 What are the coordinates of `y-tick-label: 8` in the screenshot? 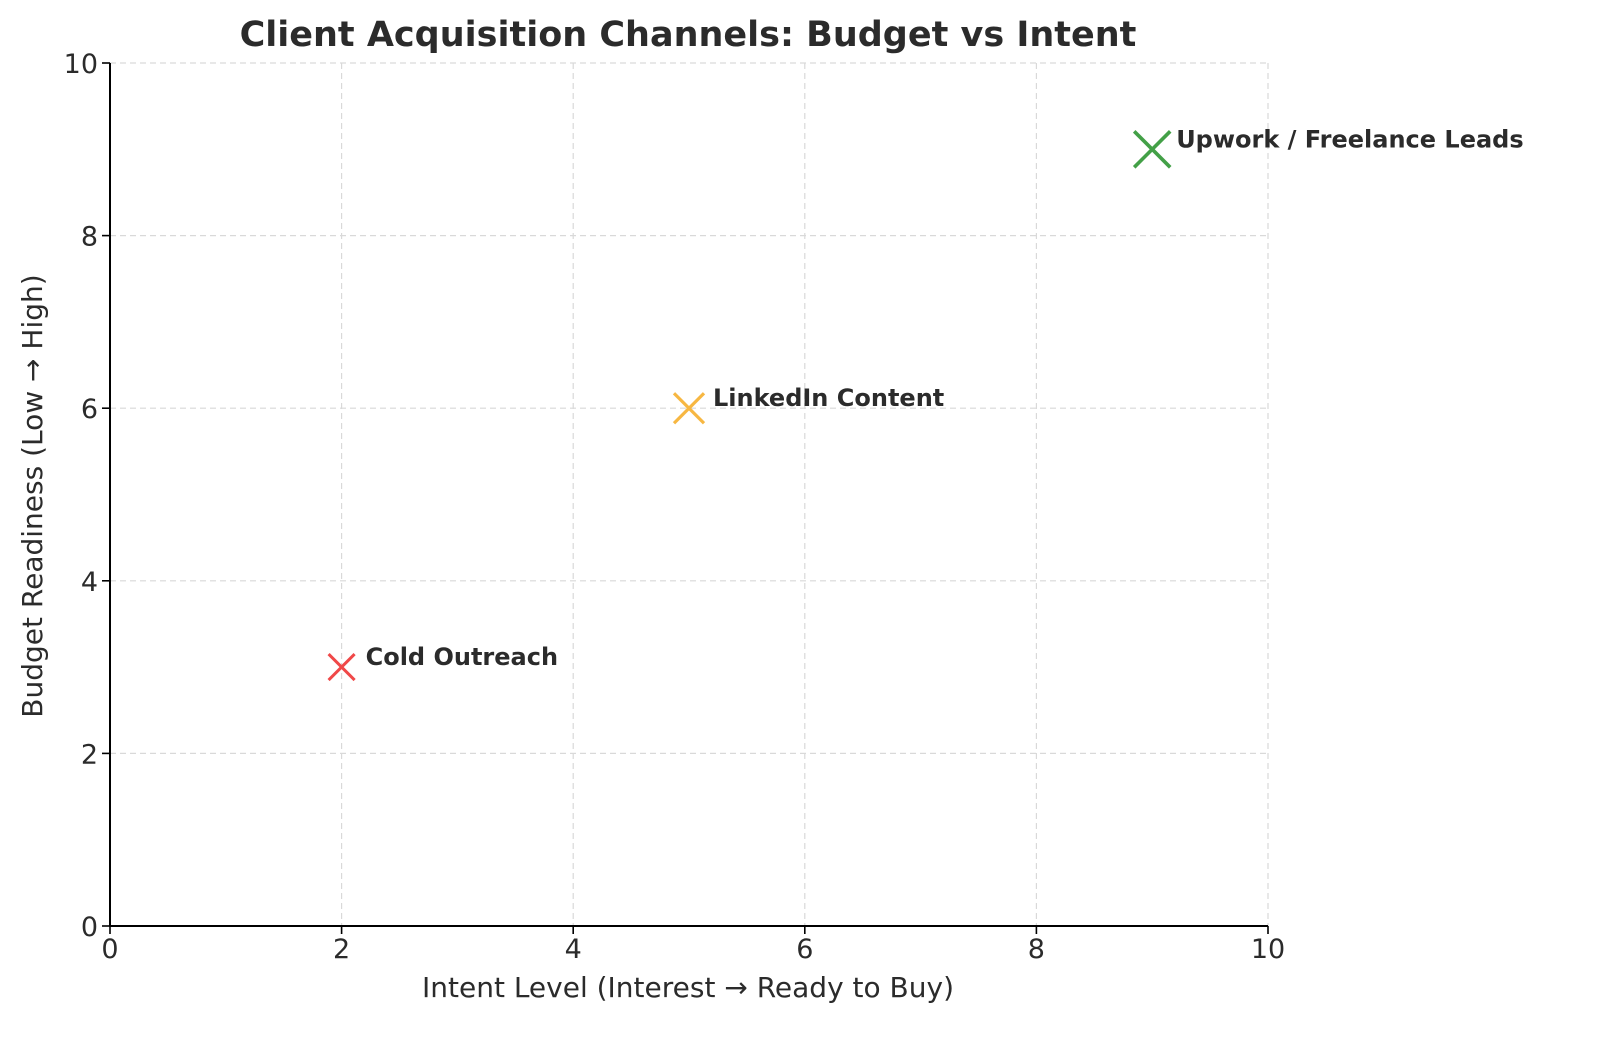 It's located at (89, 237).